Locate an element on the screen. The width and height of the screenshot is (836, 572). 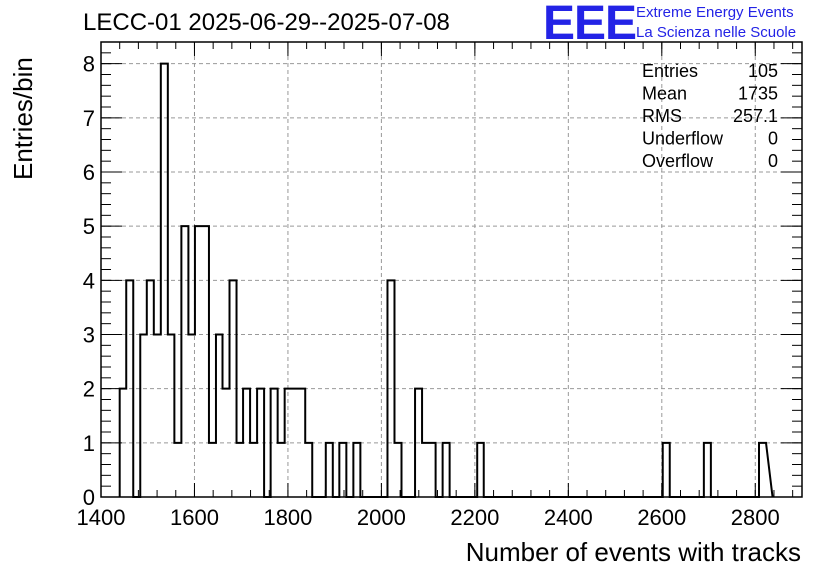
x-tick-label: 2200 is located at coordinates (474, 517).